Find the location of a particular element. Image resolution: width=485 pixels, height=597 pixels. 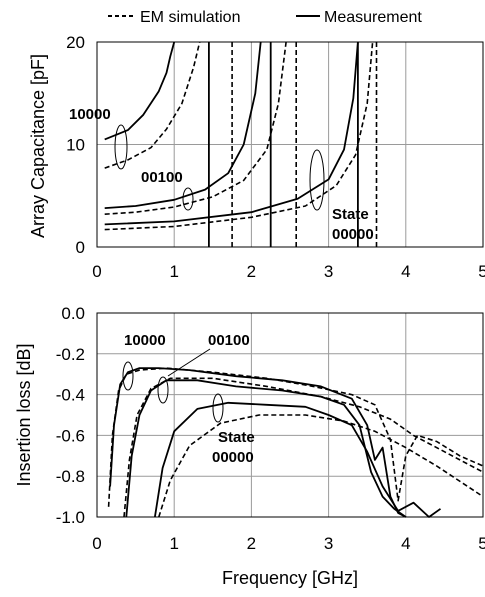

insertion-loss-x-tick-label: 3 is located at coordinates (328, 543).